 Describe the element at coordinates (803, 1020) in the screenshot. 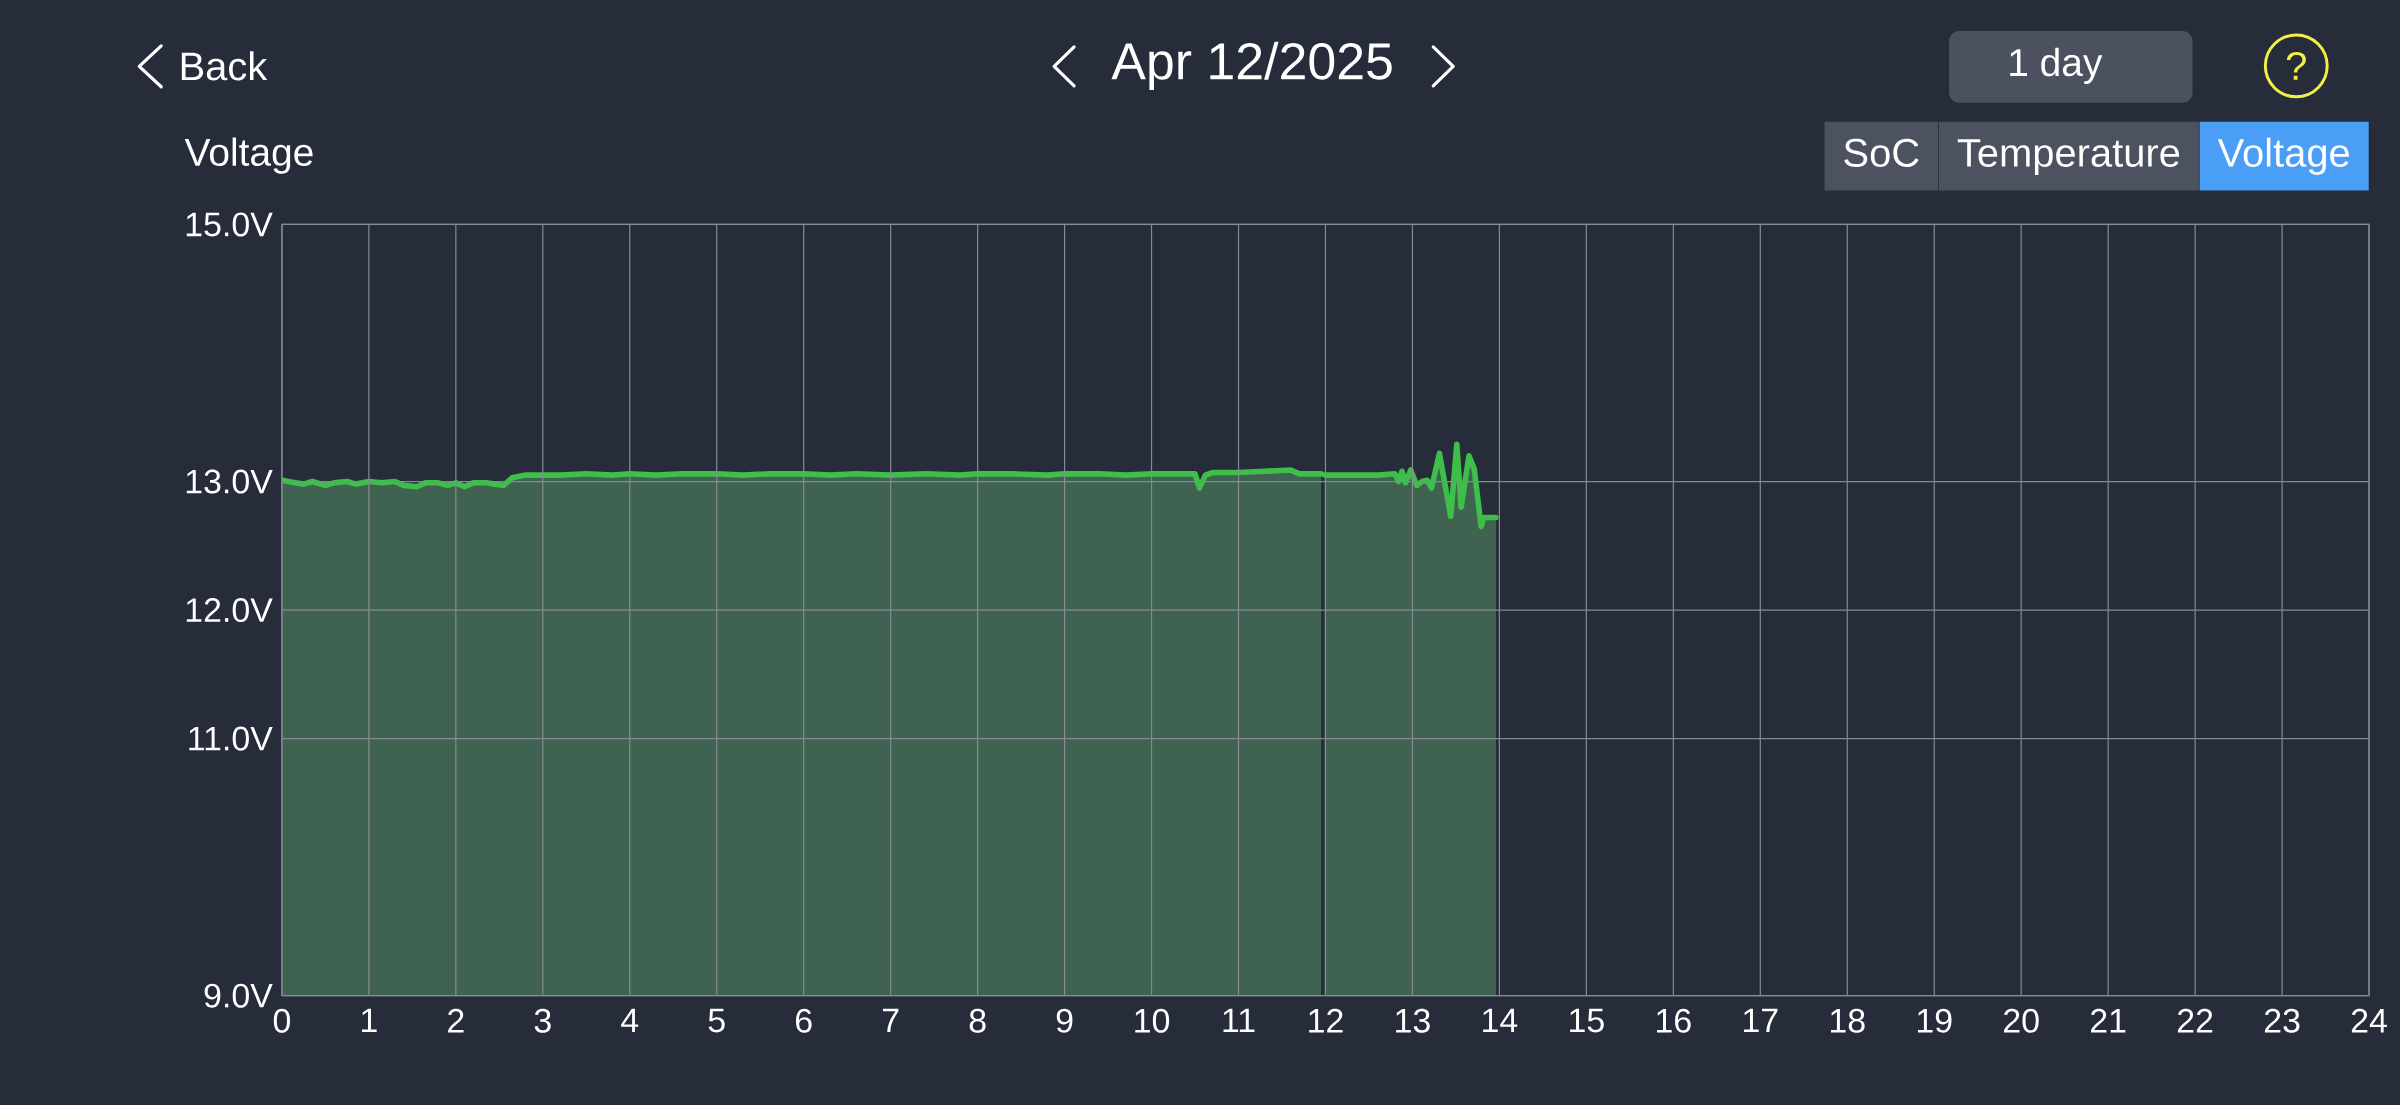

I see `x-tick-label: 6` at that location.